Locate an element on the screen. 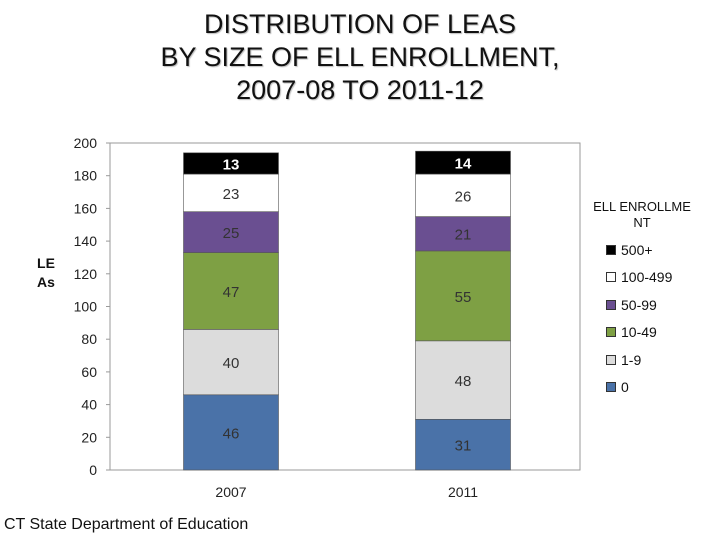 This screenshot has height=540, width=720. legend-item: 10-49 is located at coordinates (639, 333).